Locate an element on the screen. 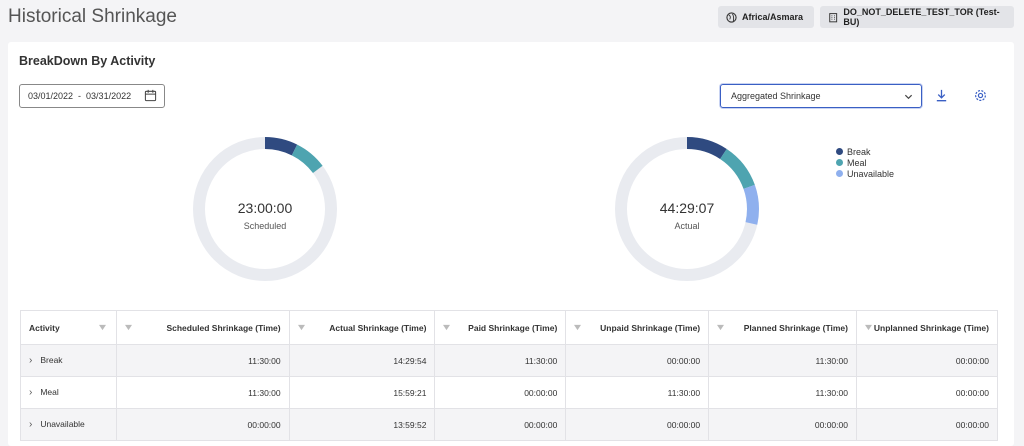 The image size is (1024, 446). activity-name: Break is located at coordinates (51, 360).